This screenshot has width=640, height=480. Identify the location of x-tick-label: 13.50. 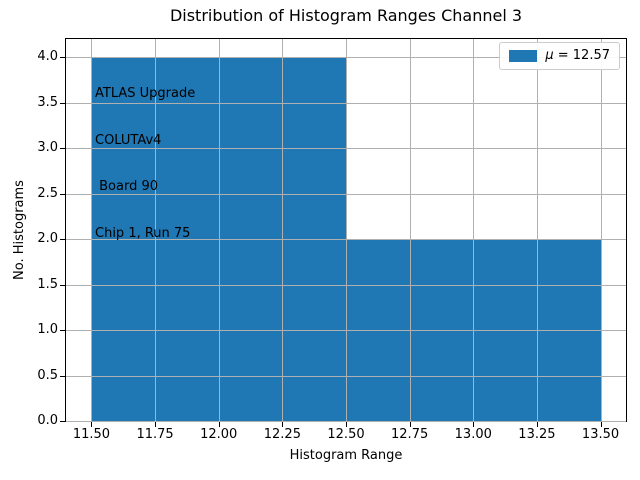
(600, 434).